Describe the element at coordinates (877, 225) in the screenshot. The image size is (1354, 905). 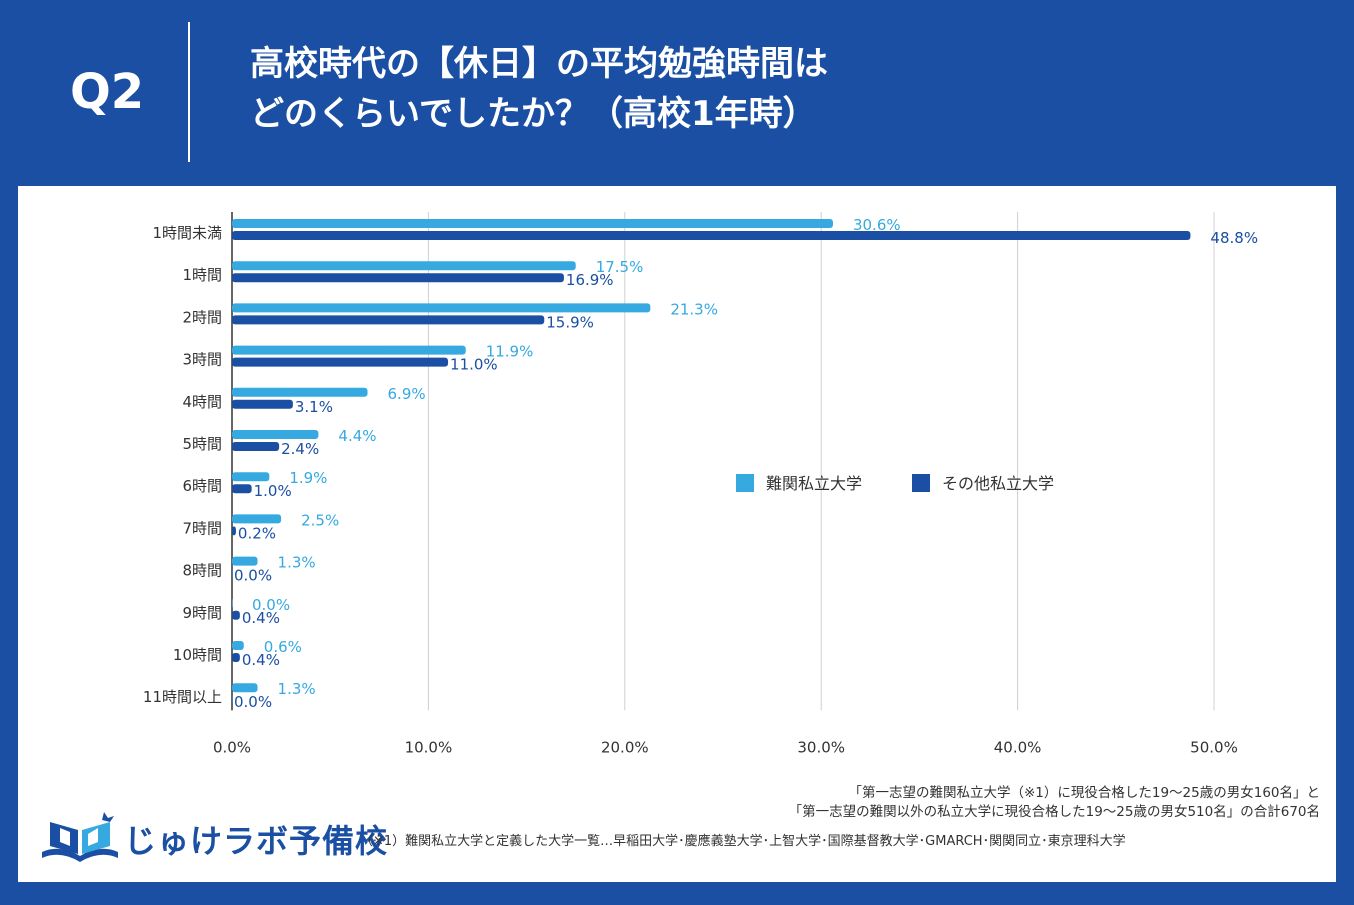
I see `data-label-series-a: 30.6%` at that location.